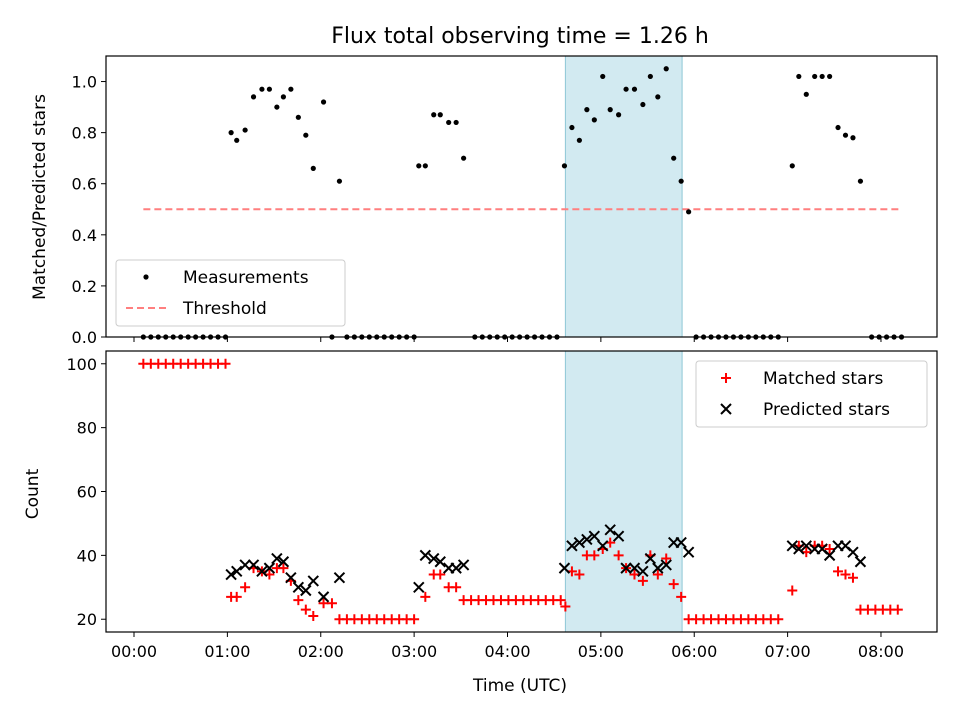 The width and height of the screenshot is (960, 720). I want to click on legend-label: Matched stars, so click(823, 379).